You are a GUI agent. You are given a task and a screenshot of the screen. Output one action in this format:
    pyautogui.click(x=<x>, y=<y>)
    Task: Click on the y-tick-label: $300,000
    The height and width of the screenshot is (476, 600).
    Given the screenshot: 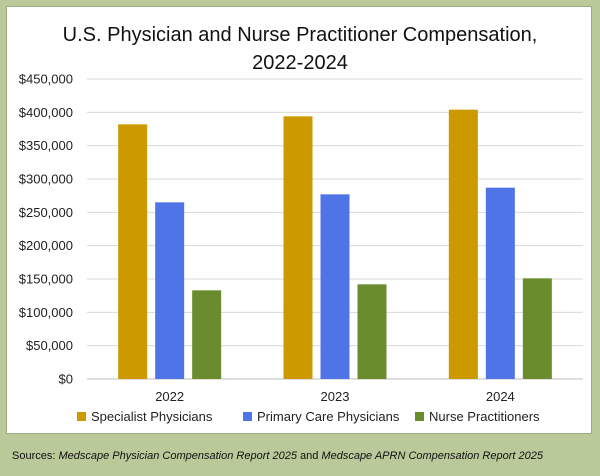 What is the action you would take?
    pyautogui.click(x=46, y=179)
    